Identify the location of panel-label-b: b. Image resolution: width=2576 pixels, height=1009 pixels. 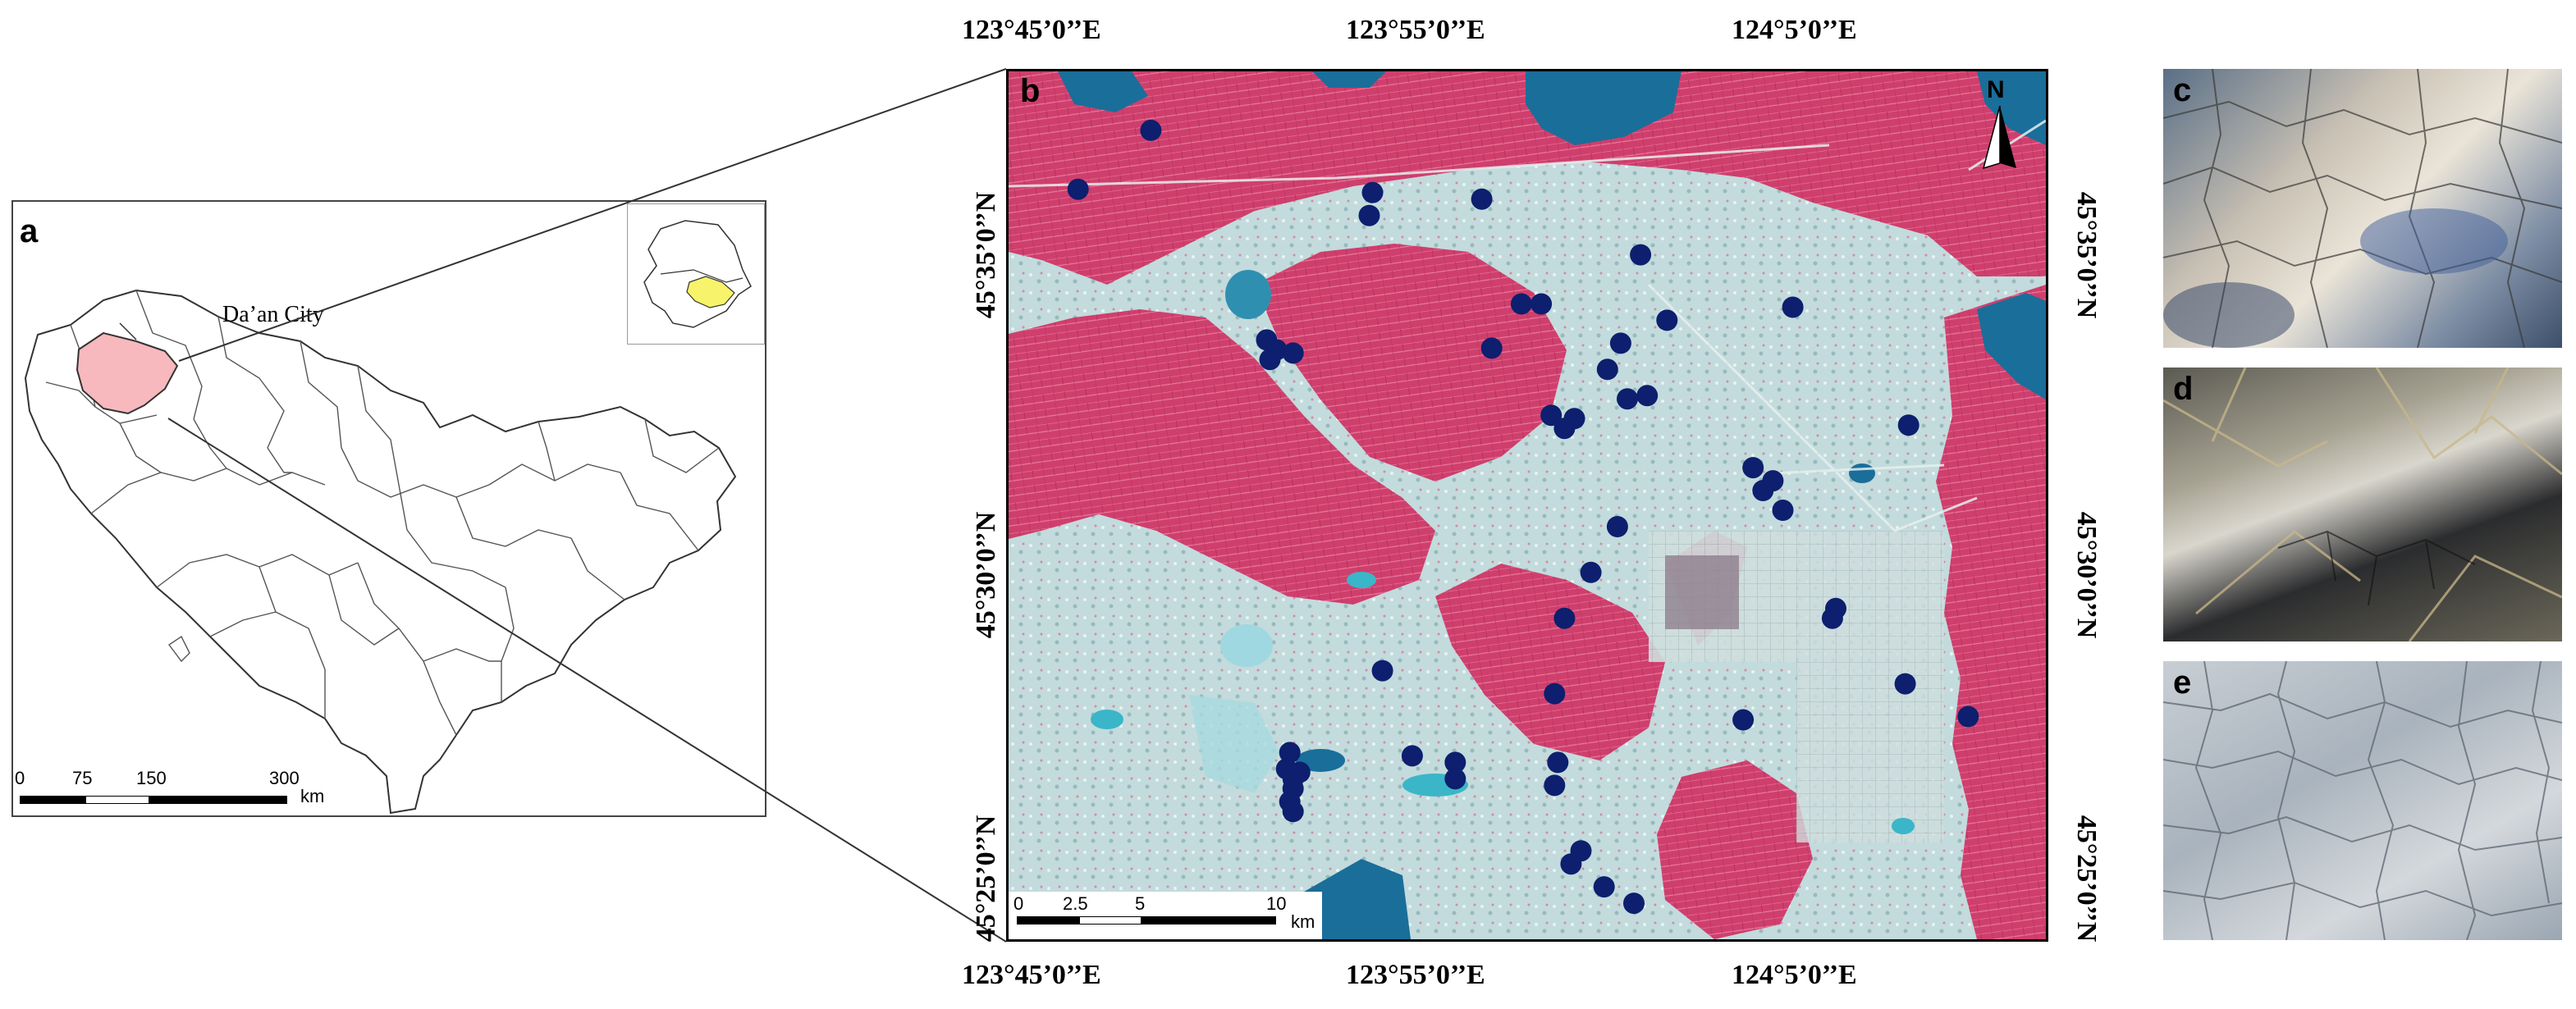
(1030, 91).